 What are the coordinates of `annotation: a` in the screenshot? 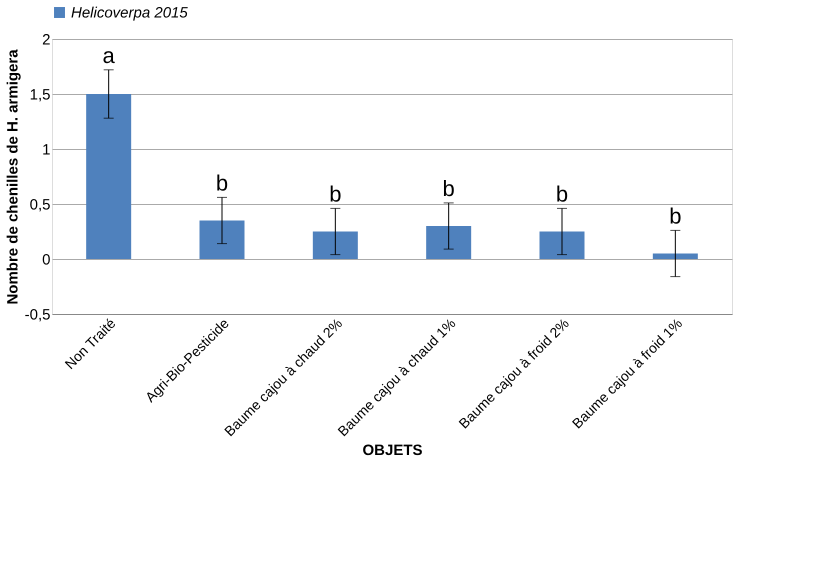 It's located at (109, 55).